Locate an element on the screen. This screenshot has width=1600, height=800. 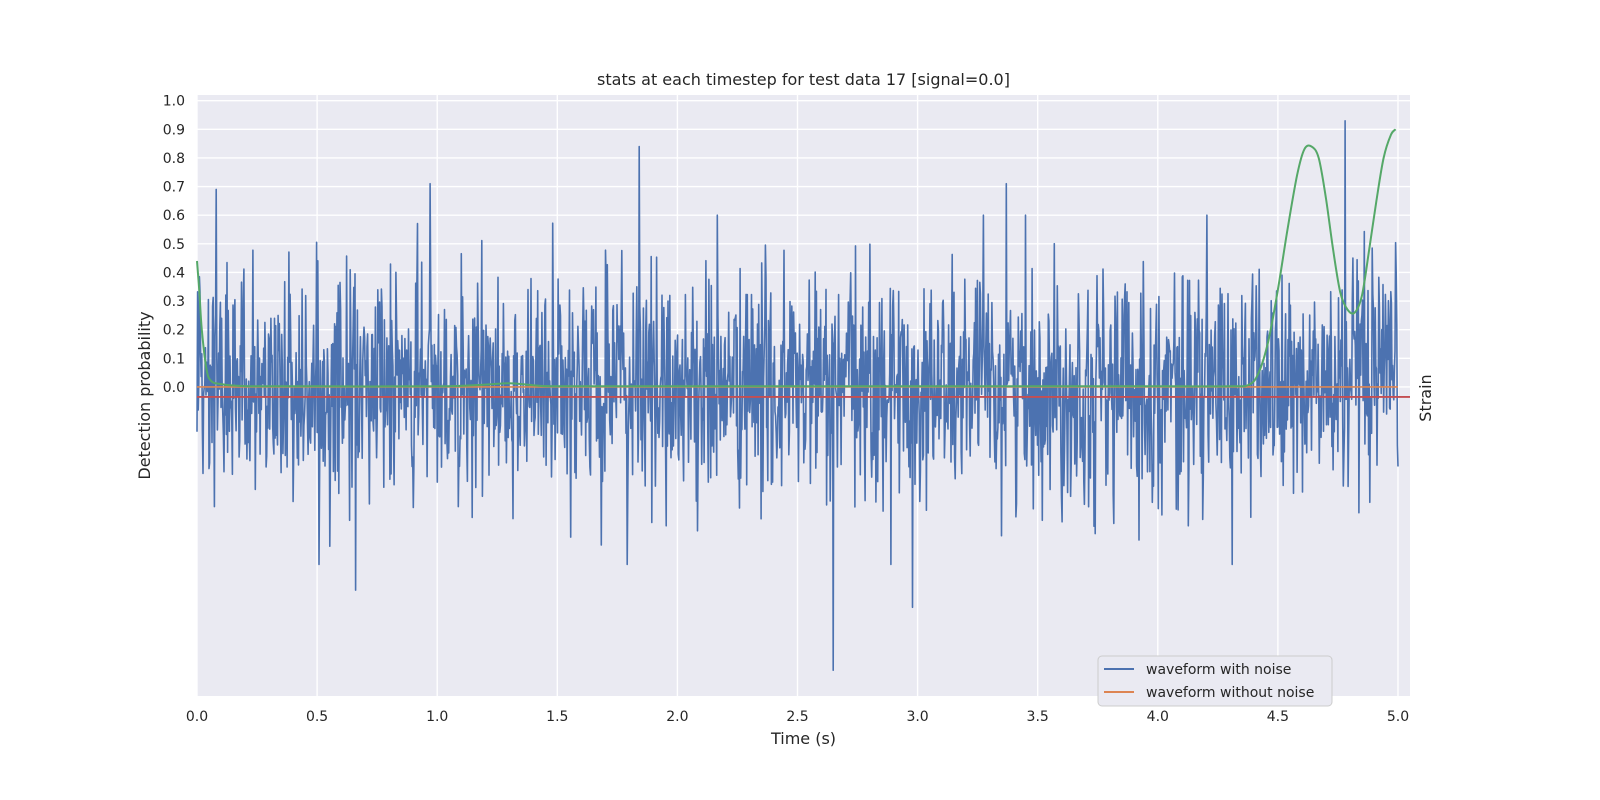
y-axis-label-right: Strain is located at coordinates (1425, 397).